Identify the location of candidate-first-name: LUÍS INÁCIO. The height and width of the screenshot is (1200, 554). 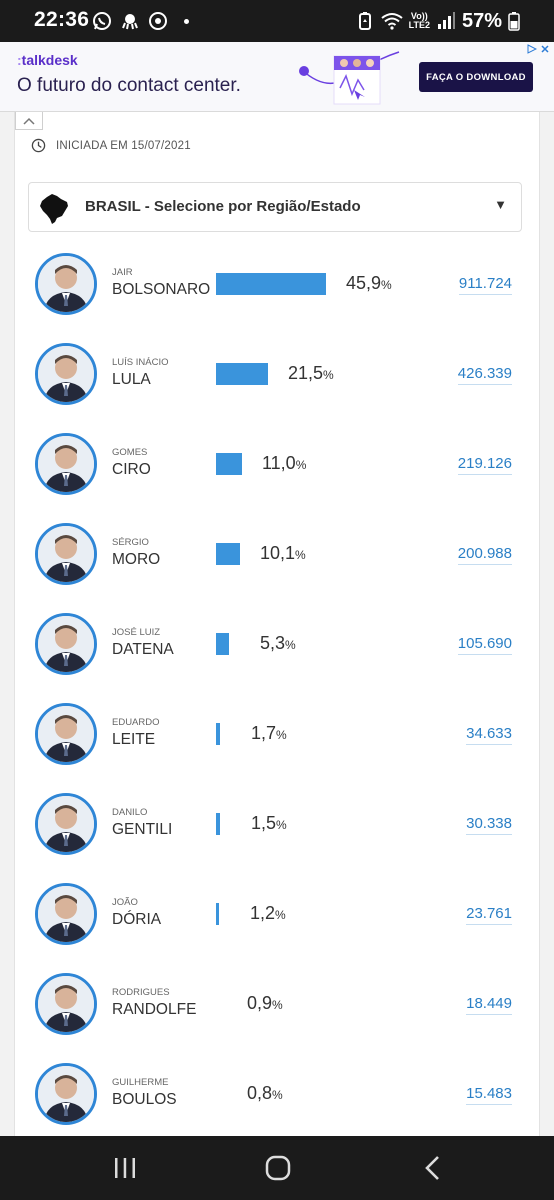
(140, 362).